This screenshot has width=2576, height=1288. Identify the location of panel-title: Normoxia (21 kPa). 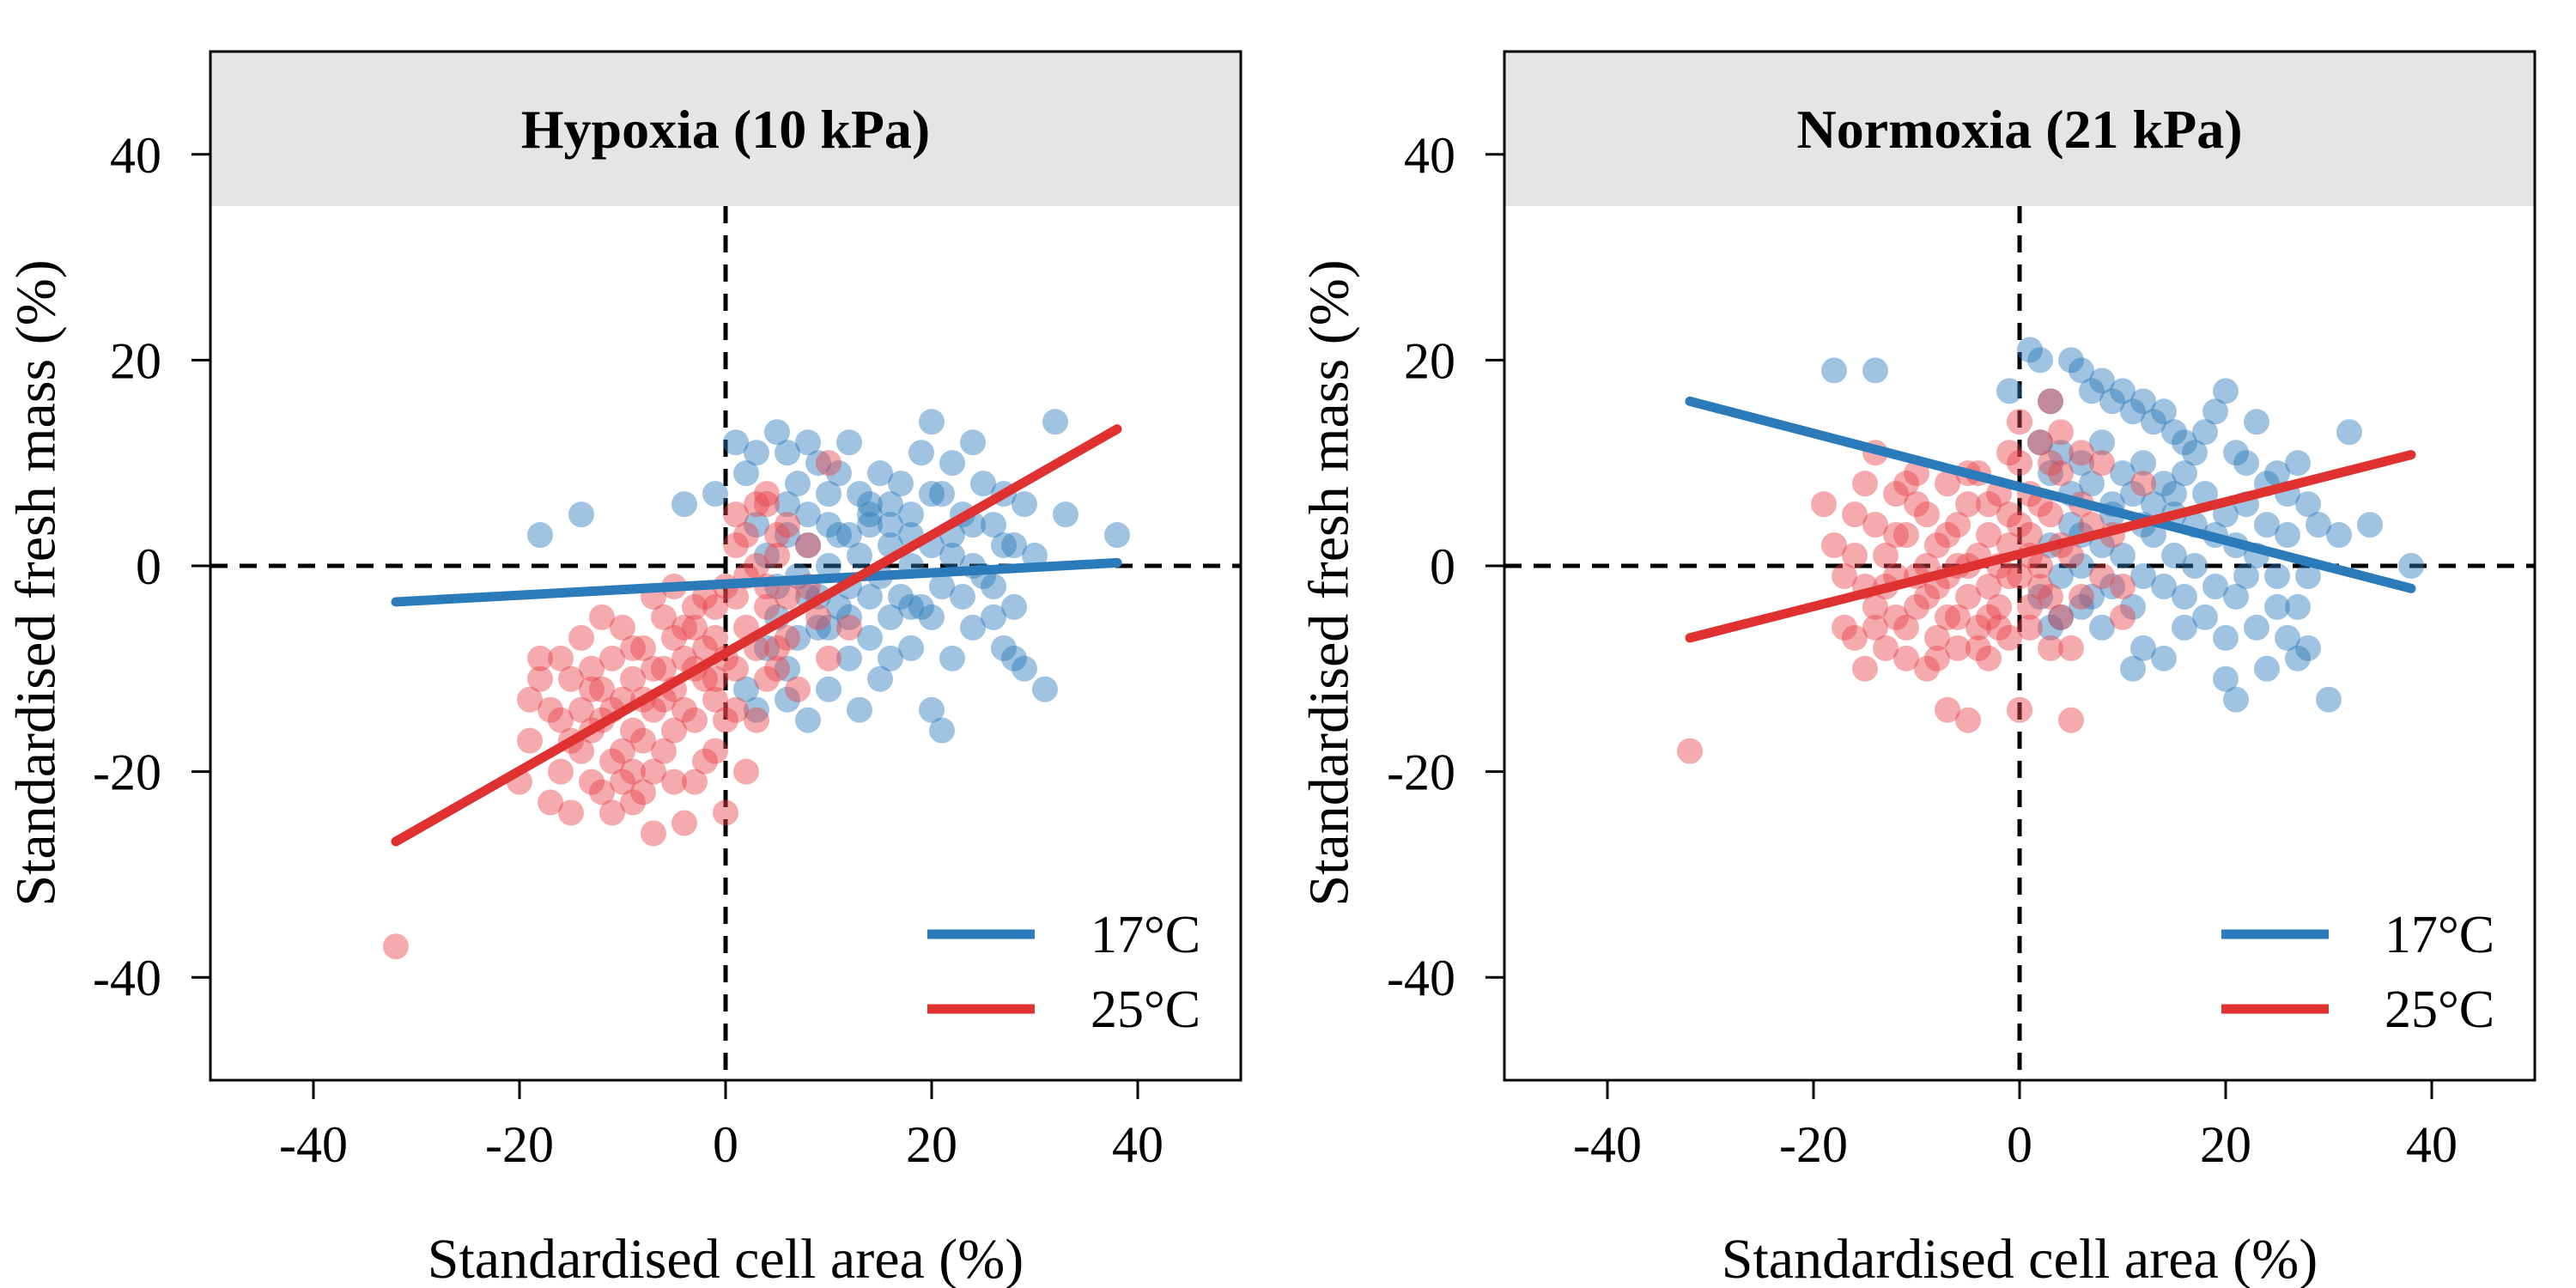
(2019, 129).